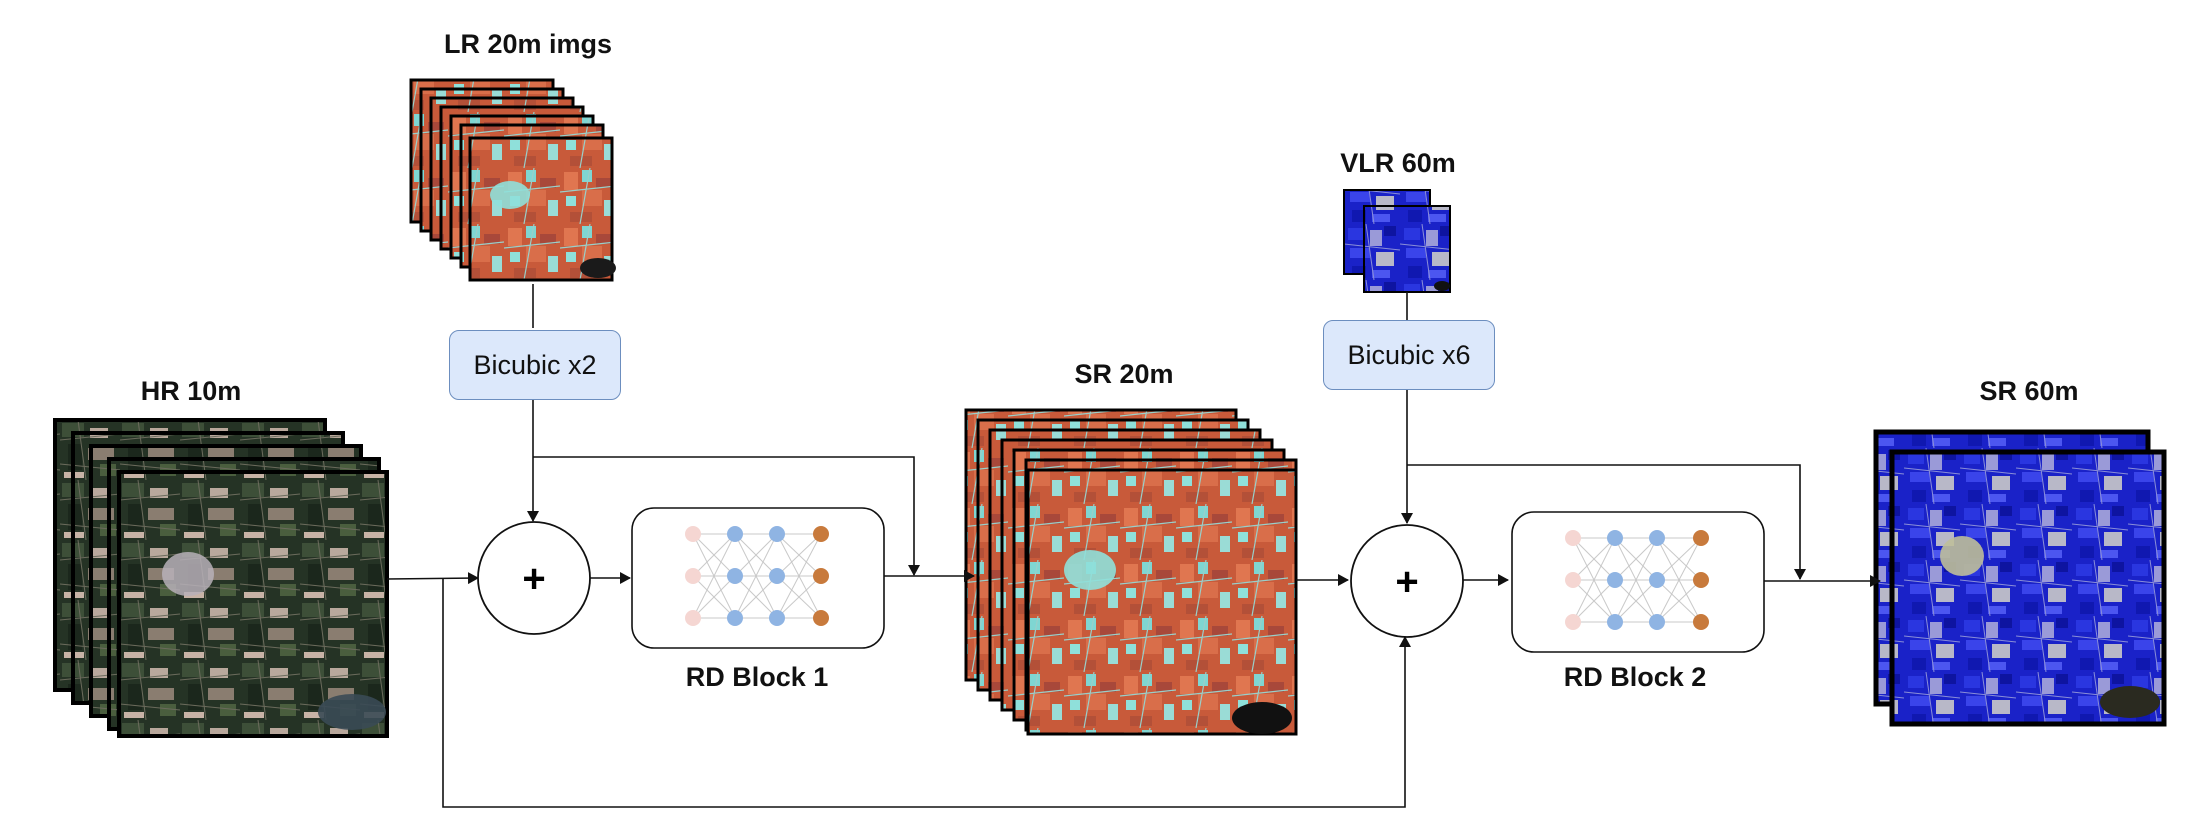 The height and width of the screenshot is (834, 2208). Describe the element at coordinates (1397, 241) in the screenshot. I see `vlr-image-stack` at that location.